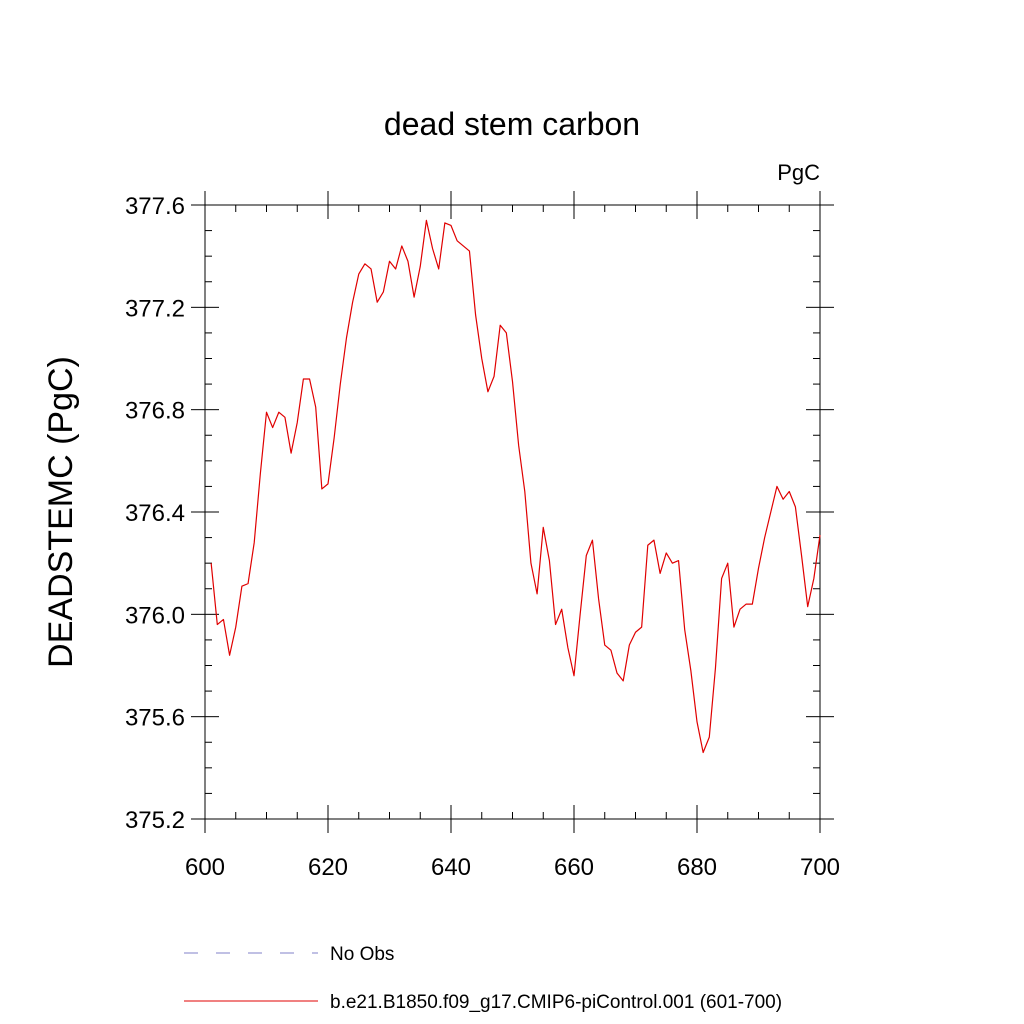 This screenshot has height=1024, width=1024. I want to click on x-tick-label: 660, so click(574, 867).